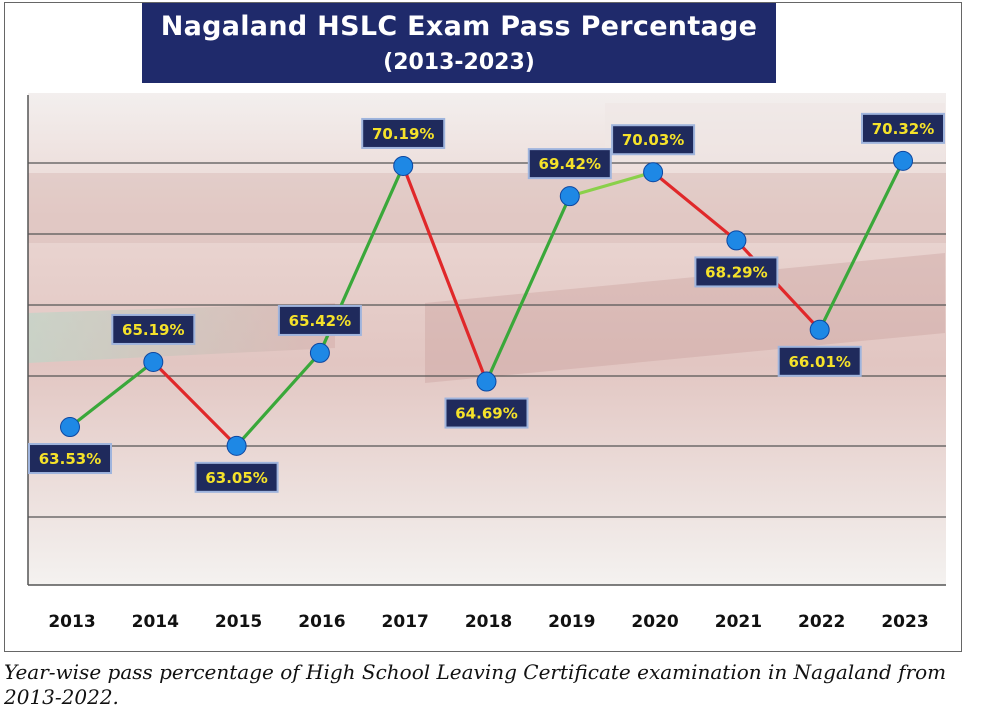 The image size is (1000, 725). I want to click on data-label-text: 70.32%, so click(903, 129).